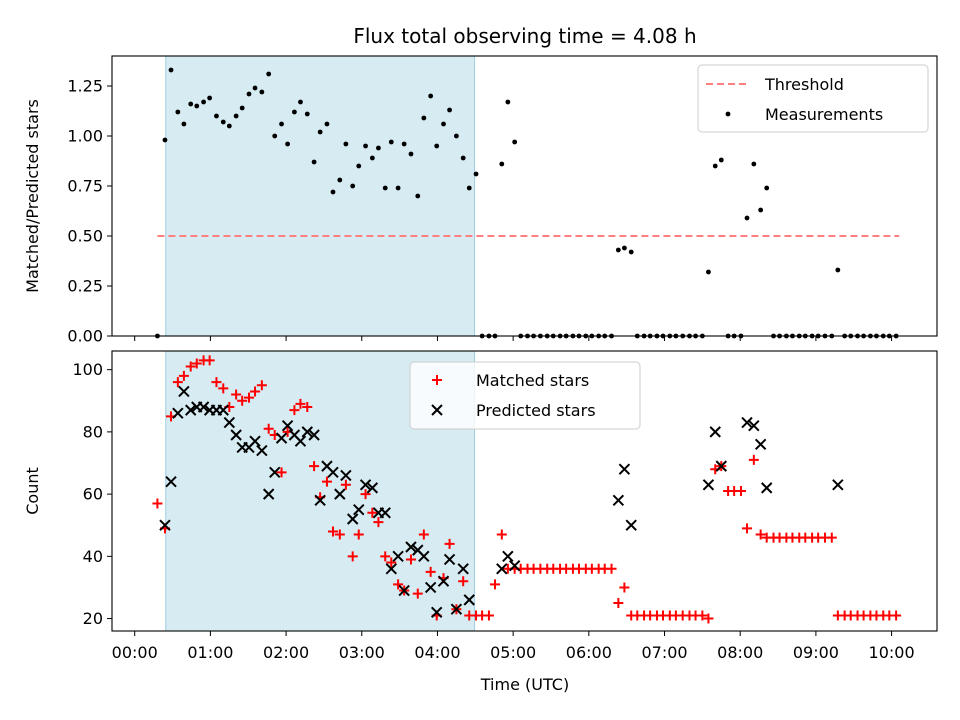 This screenshot has height=720, width=960. I want to click on x-tick-label: 09:00, so click(816, 652).